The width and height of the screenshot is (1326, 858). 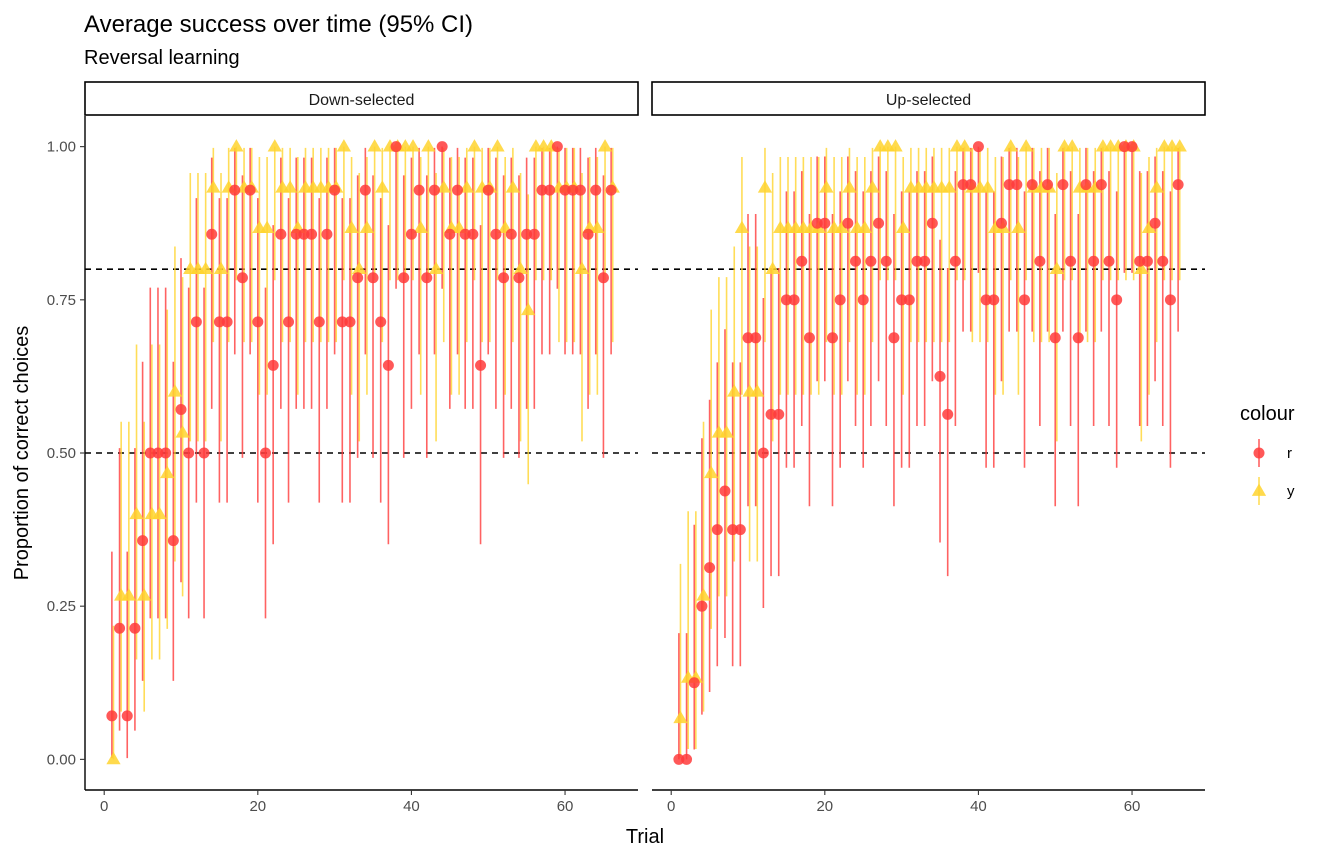 I want to click on chart-title: Average success over time (95% CI), so click(x=278, y=24).